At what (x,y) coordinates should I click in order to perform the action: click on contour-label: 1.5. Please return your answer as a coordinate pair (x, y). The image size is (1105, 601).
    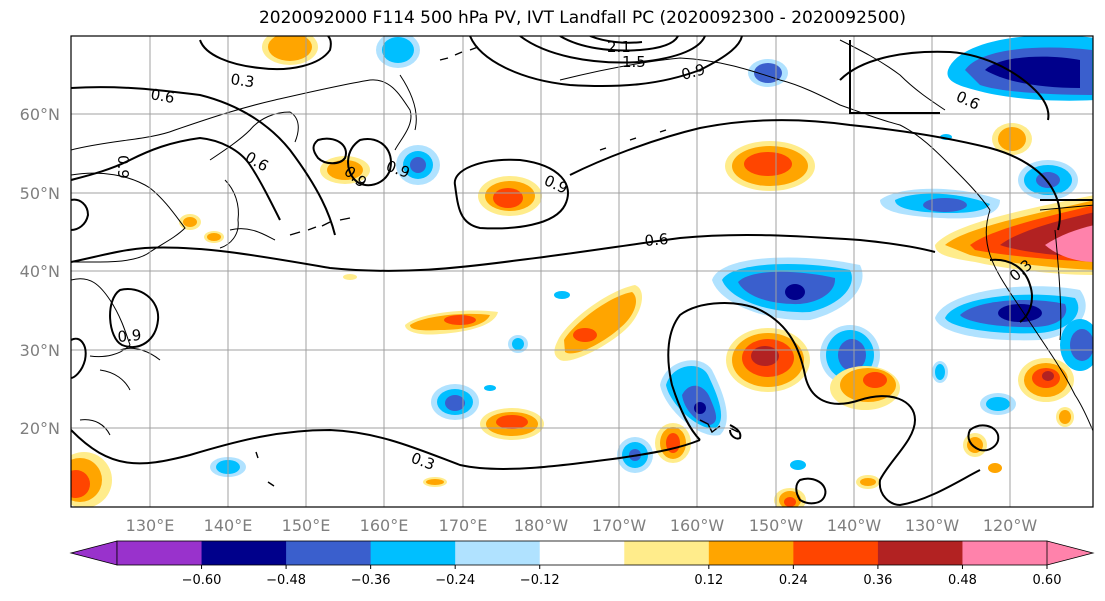
    Looking at the image, I should click on (634, 62).